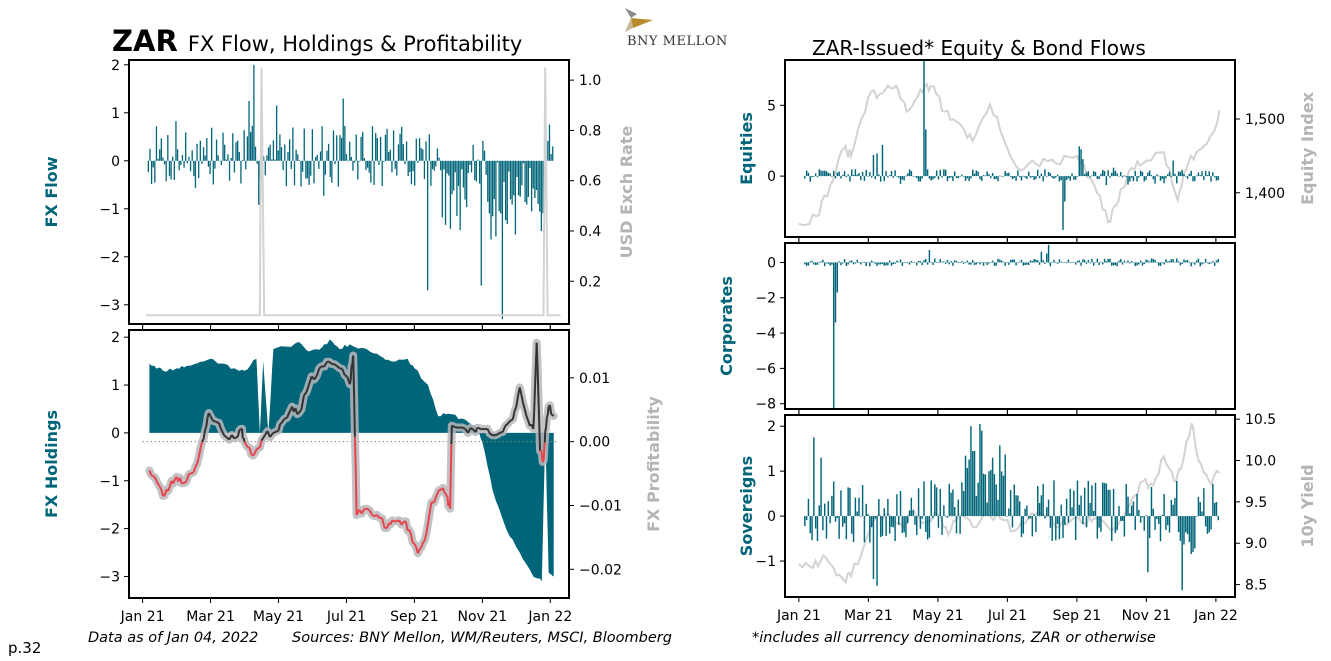 The width and height of the screenshot is (1331, 661). I want to click on y2-tick-label: 0.8, so click(590, 131).